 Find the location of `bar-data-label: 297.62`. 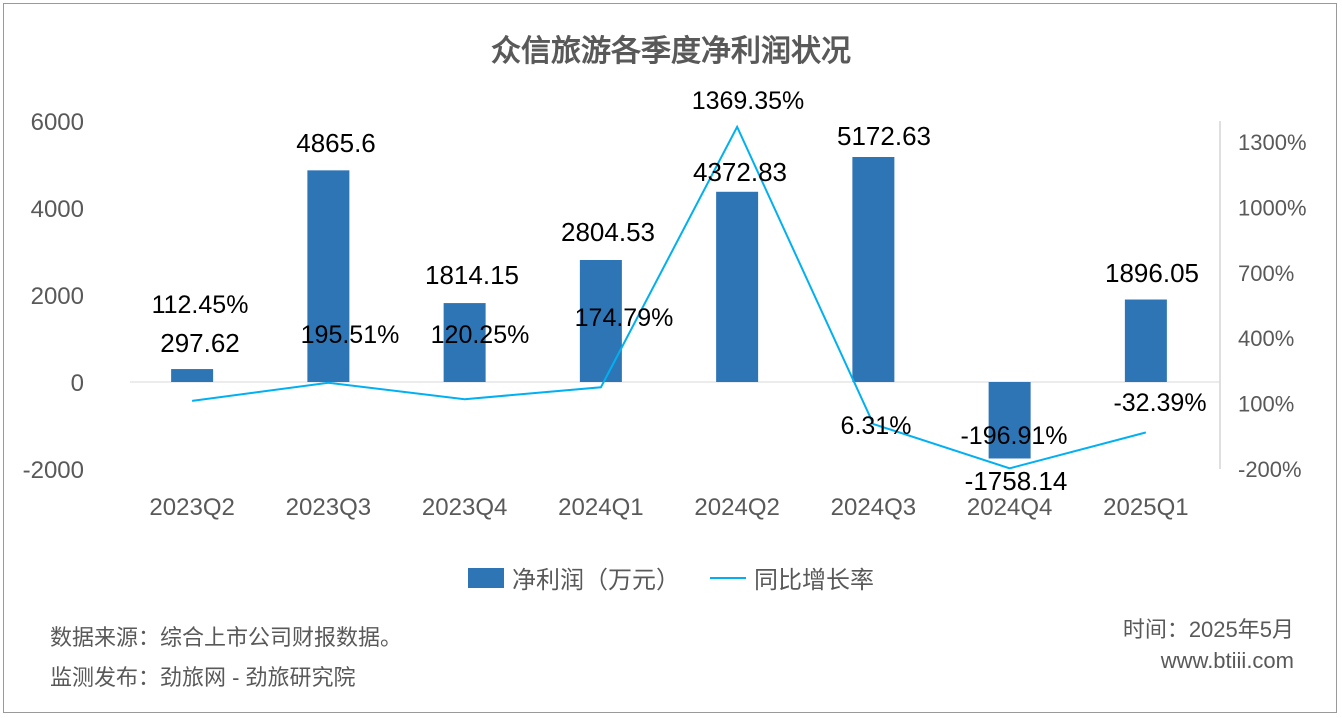

bar-data-label: 297.62 is located at coordinates (200, 343).